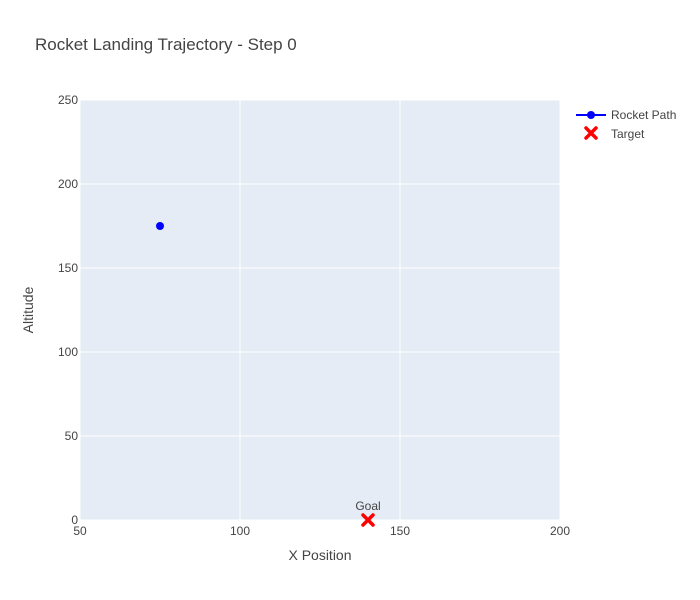  I want to click on x-tick-label: 200, so click(560, 531).